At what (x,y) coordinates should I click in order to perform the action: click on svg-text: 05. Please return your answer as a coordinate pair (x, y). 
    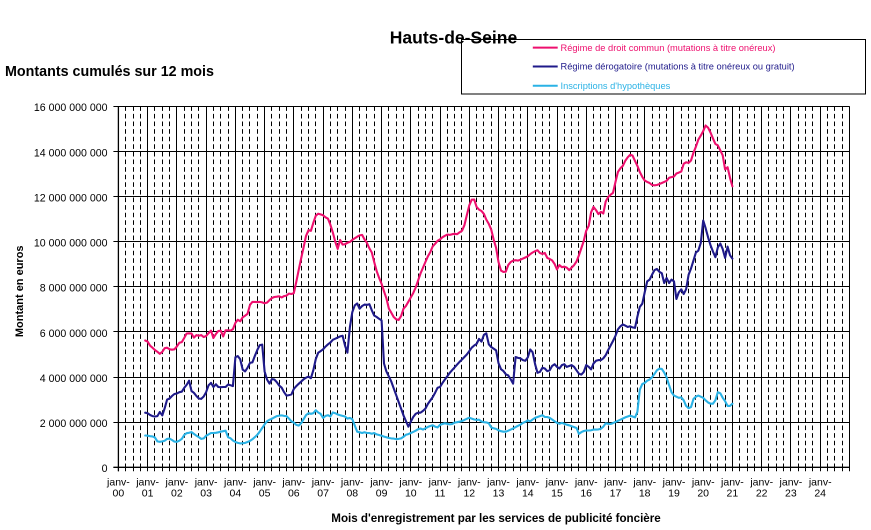
    Looking at the image, I should click on (265, 494).